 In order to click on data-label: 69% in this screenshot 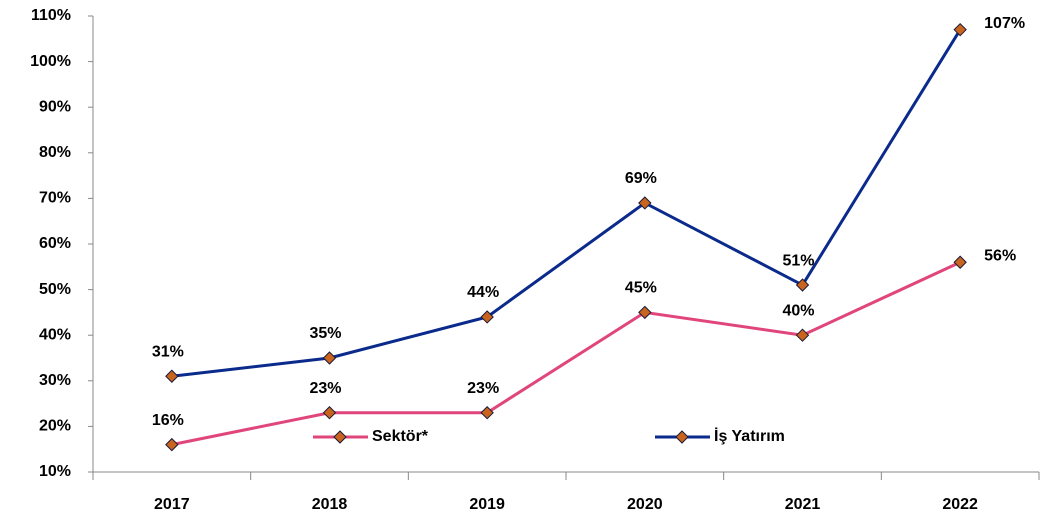, I will do `click(641, 178)`.